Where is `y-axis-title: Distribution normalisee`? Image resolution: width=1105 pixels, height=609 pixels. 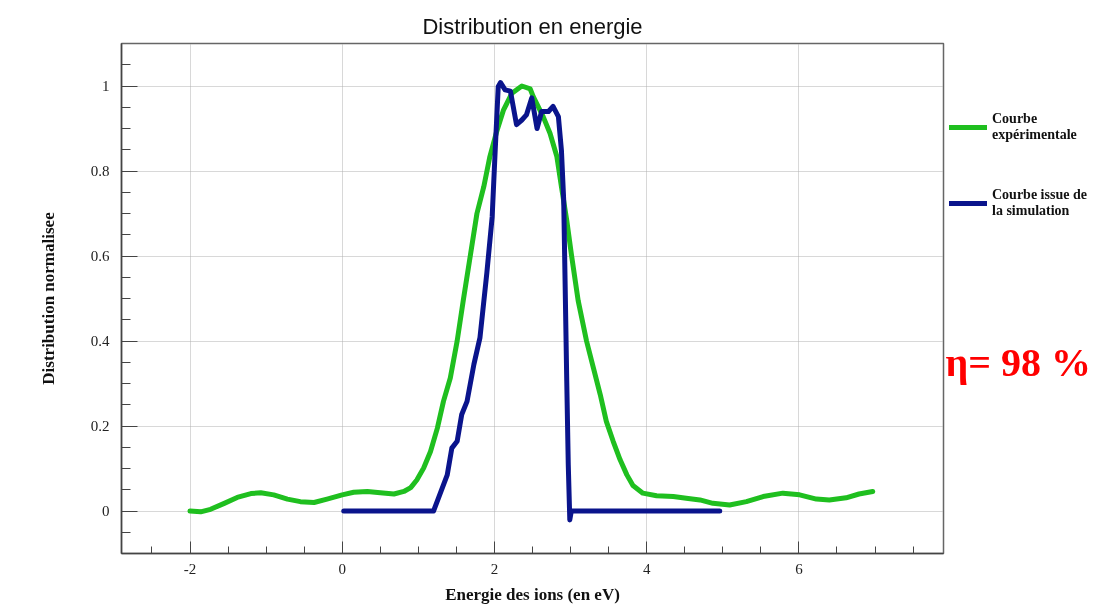
y-axis-title: Distribution normalisee is located at coordinates (48, 298).